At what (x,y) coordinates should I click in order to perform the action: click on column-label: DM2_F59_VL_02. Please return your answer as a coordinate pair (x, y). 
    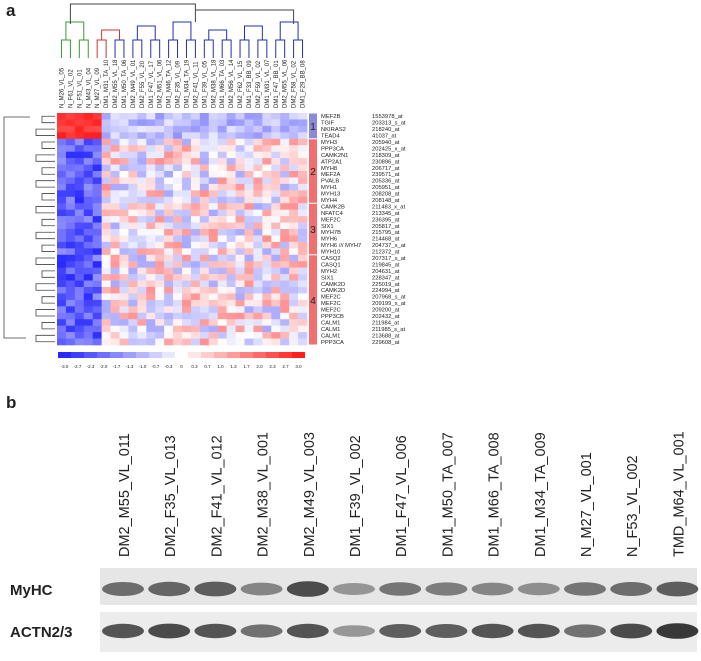
    Looking at the image, I should click on (259, 84).